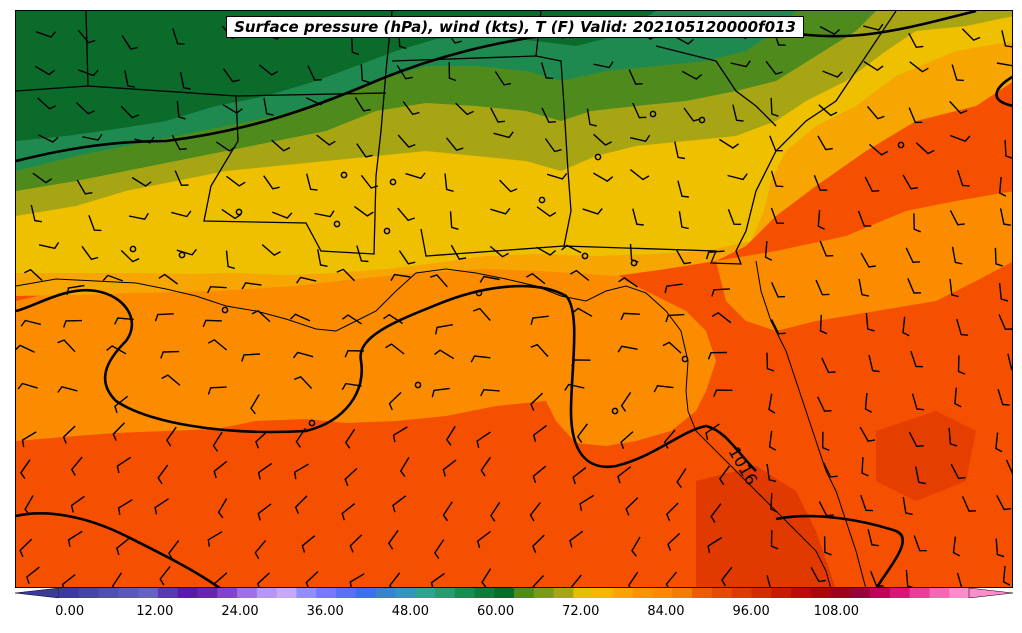  I want to click on colorbar-tick-label: 24.00, so click(240, 611).